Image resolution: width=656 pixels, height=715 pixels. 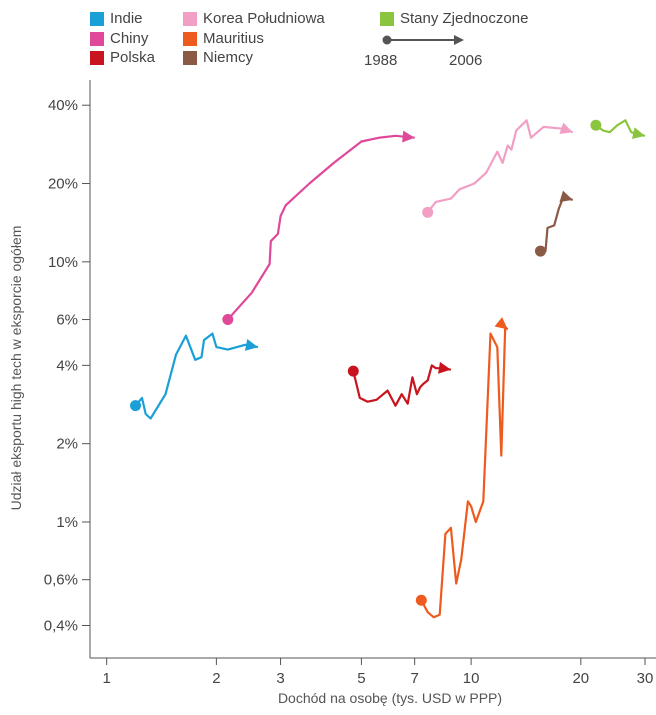 What do you see at coordinates (408, 136) in the screenshot?
I see `end-arrow-chiny` at bounding box center [408, 136].